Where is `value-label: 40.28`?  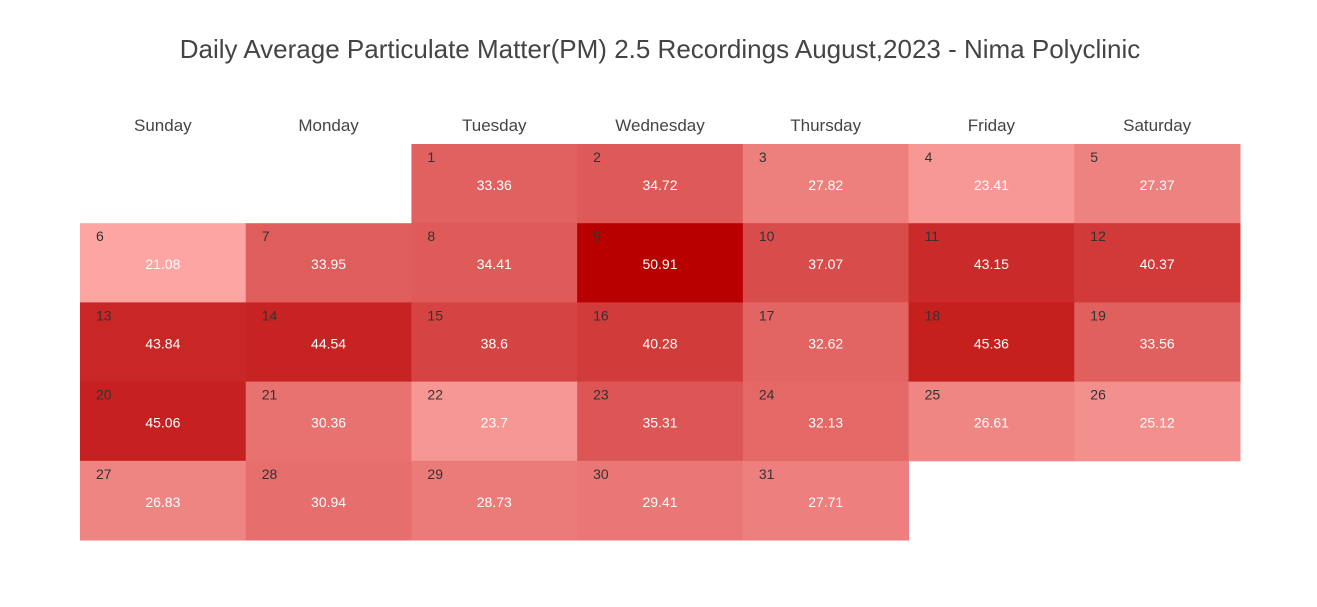 value-label: 40.28 is located at coordinates (659, 343).